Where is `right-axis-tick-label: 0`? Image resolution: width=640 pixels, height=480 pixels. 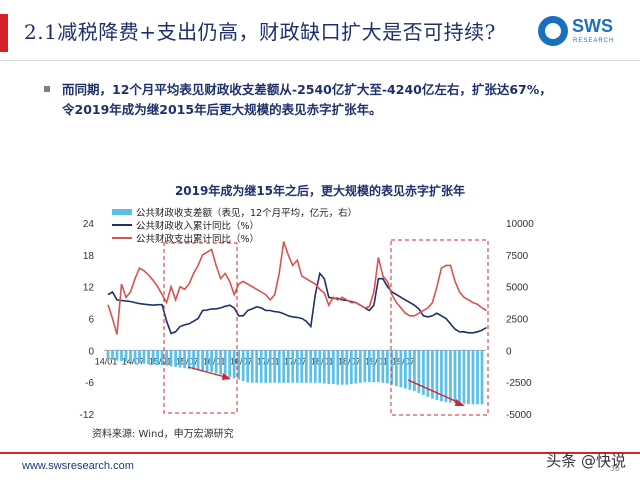
right-axis-tick-label: 0 is located at coordinates (509, 351).